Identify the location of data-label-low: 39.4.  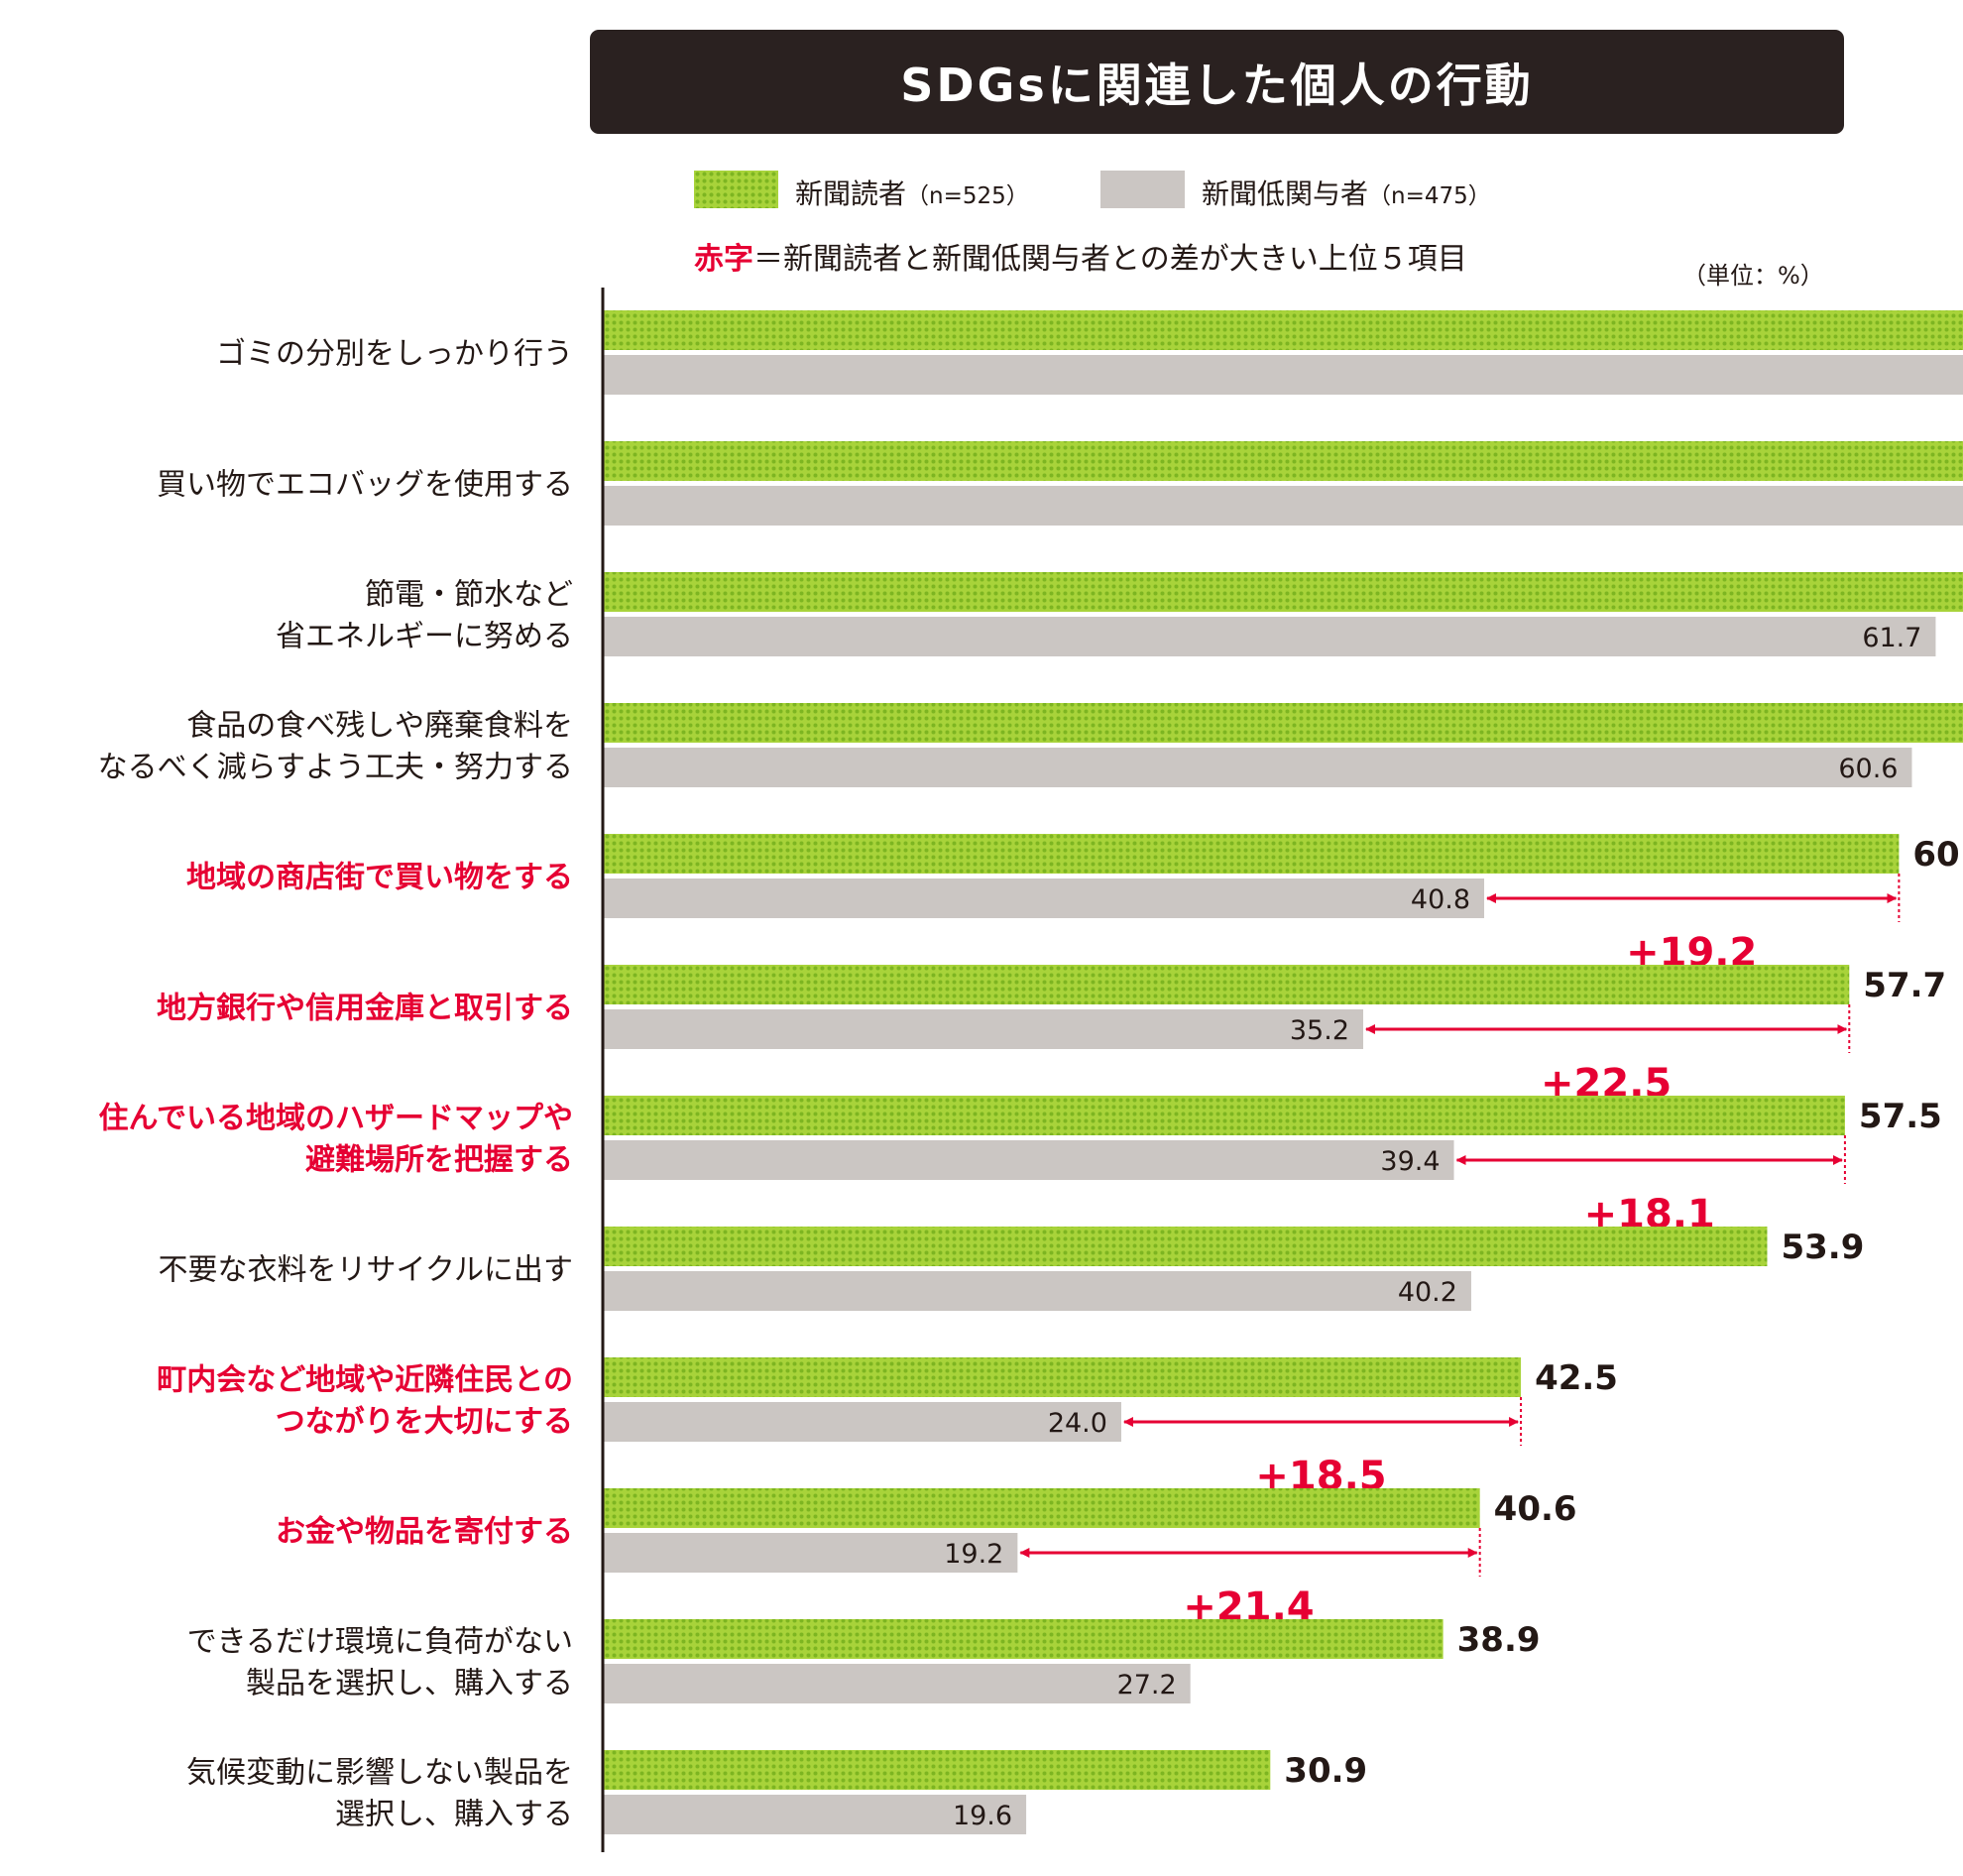
(1410, 1161).